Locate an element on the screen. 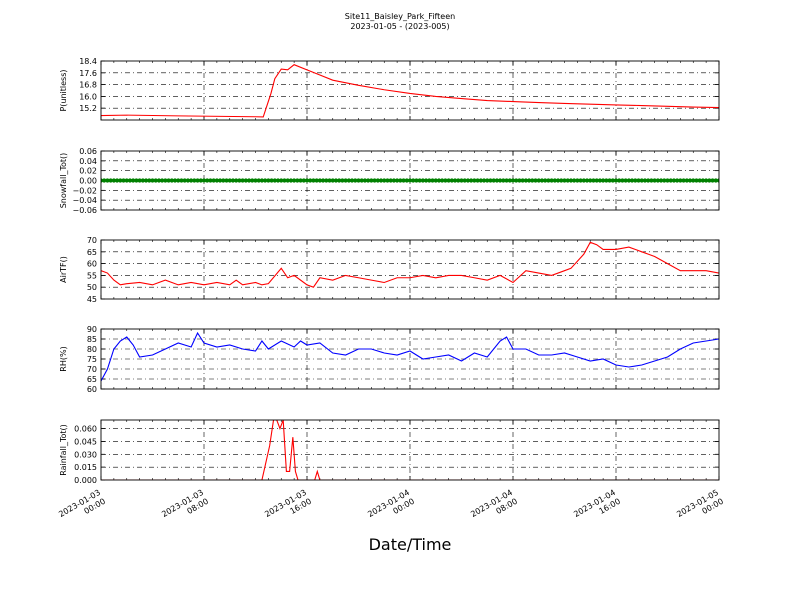 This screenshot has width=800, height=604. x-axis-label: Date/Time is located at coordinates (410, 544).